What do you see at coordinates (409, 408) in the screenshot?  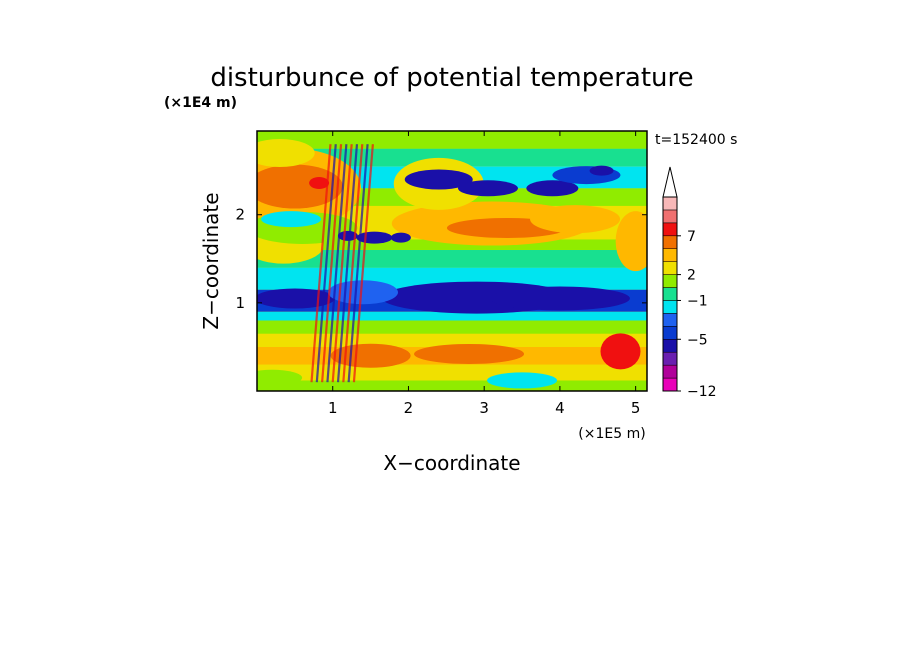 I see `x-tick-label: 2` at bounding box center [409, 408].